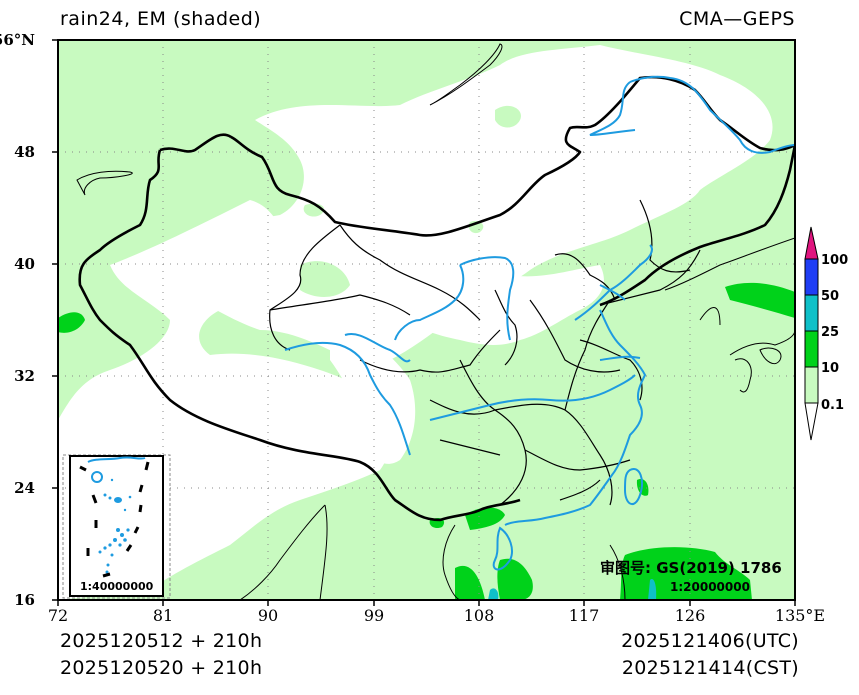 The height and width of the screenshot is (695, 859). Describe the element at coordinates (830, 368) in the screenshot. I see `colorbar-label-10: 10` at that location.